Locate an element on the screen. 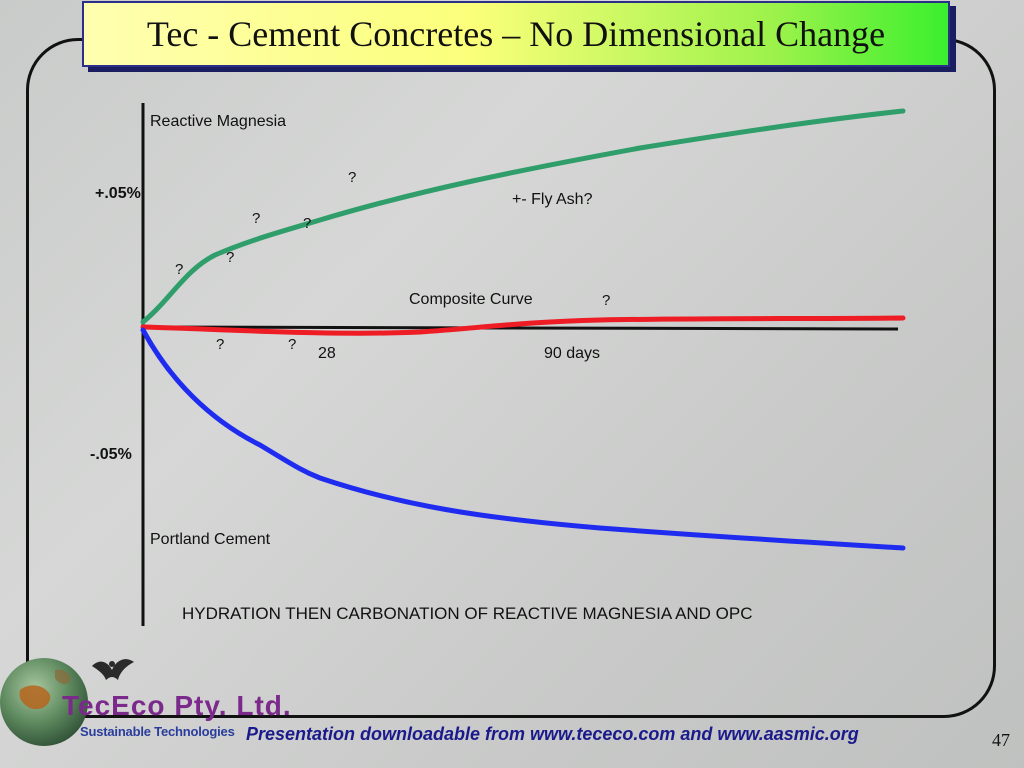 The image size is (1024, 768). page-number: 47 is located at coordinates (1001, 740).